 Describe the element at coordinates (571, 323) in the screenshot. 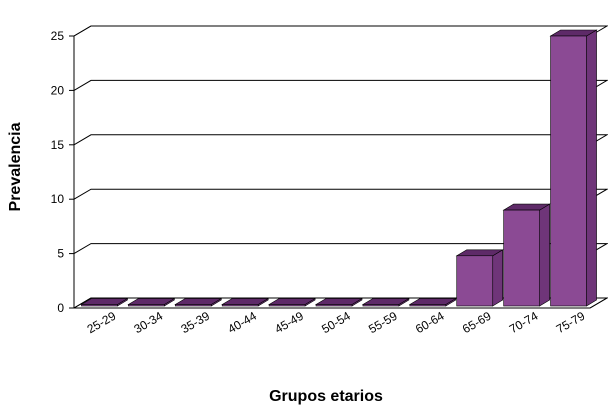

I see `x-tick-label: 75-79` at that location.